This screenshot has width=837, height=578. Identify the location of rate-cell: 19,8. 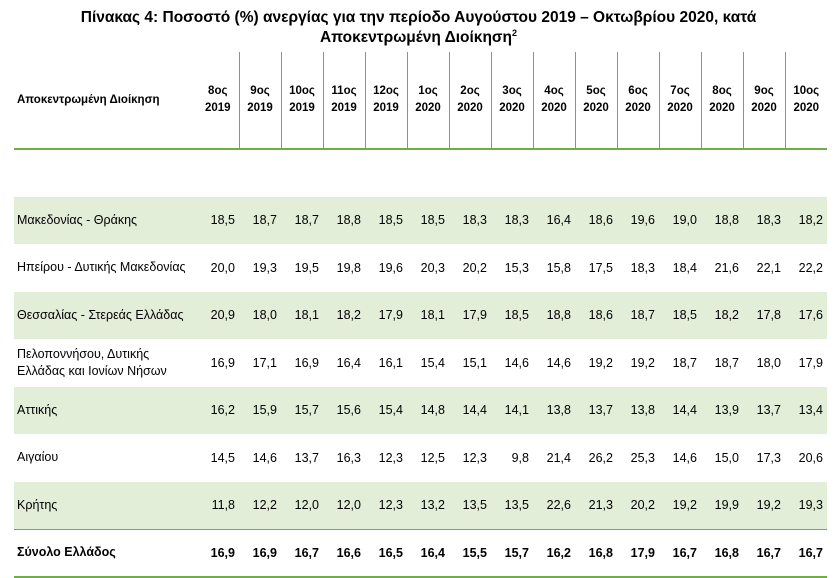
(348, 267).